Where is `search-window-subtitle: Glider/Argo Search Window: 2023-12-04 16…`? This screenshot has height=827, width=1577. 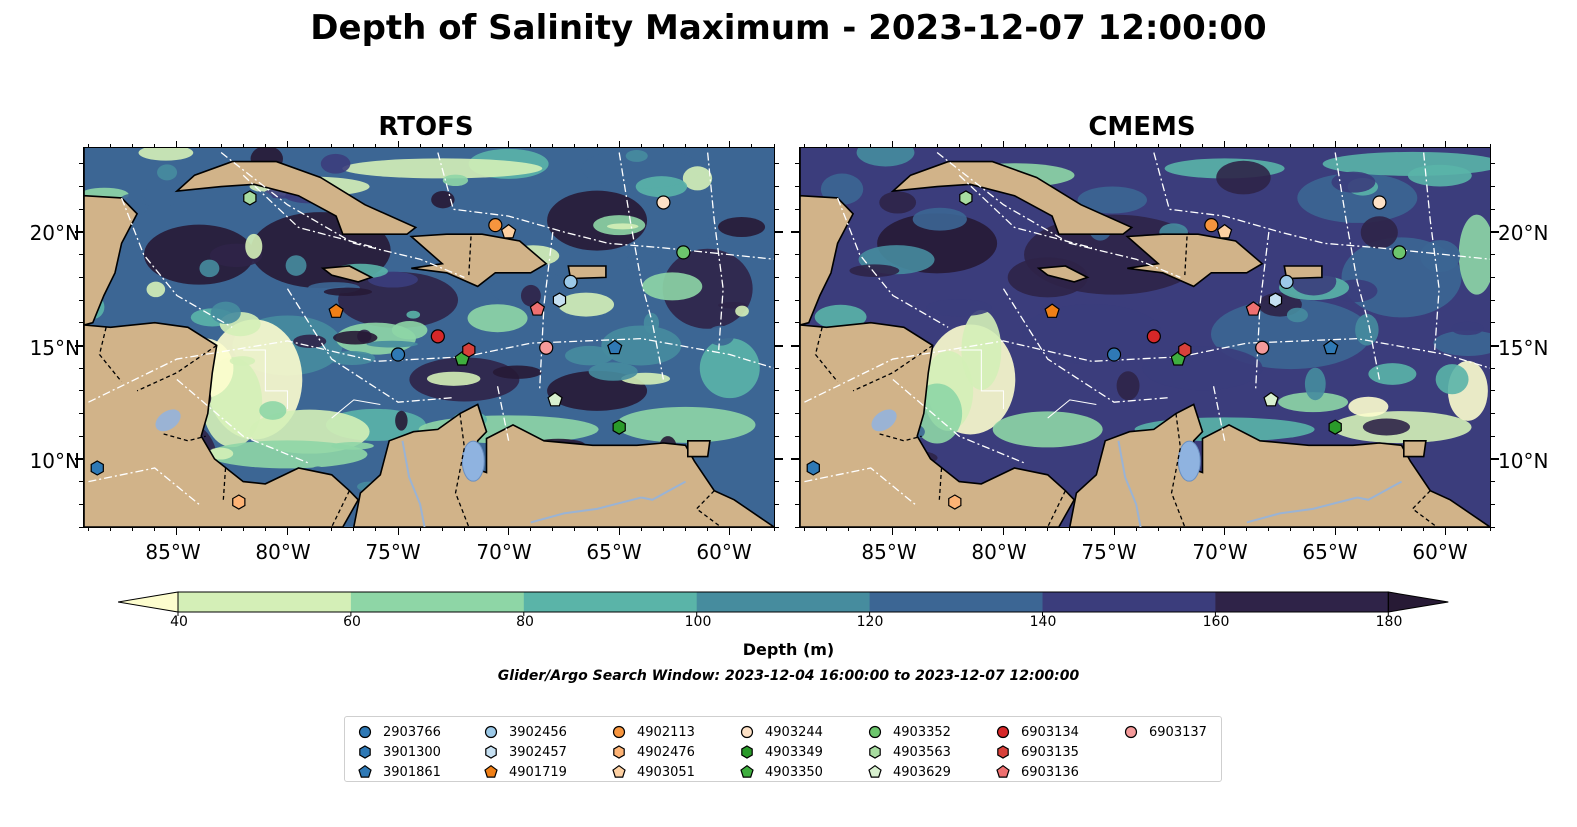 search-window-subtitle: Glider/Argo Search Window: 2023-12-04 16… is located at coordinates (788, 676).